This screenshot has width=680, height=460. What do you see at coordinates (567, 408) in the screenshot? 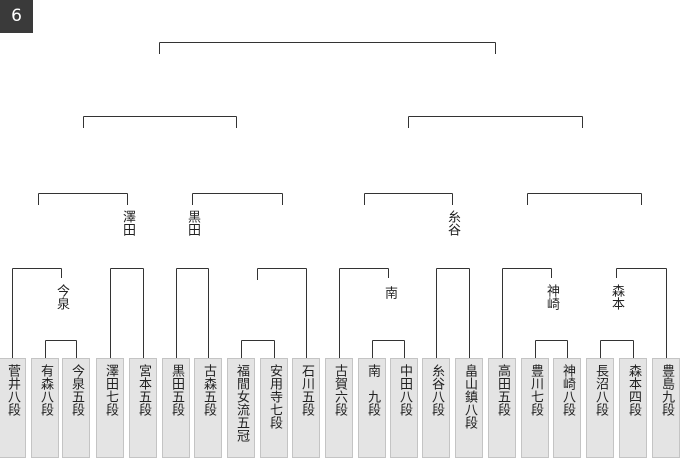
I see `player-box: 神崎八段` at bounding box center [567, 408].